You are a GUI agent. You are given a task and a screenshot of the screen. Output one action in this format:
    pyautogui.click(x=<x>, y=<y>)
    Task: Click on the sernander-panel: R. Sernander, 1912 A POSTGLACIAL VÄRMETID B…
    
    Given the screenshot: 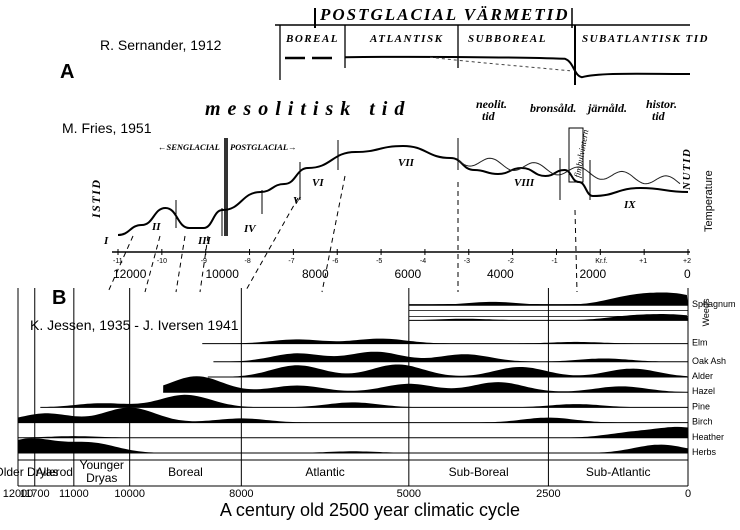 What is the action you would take?
    pyautogui.click(x=384, y=45)
    